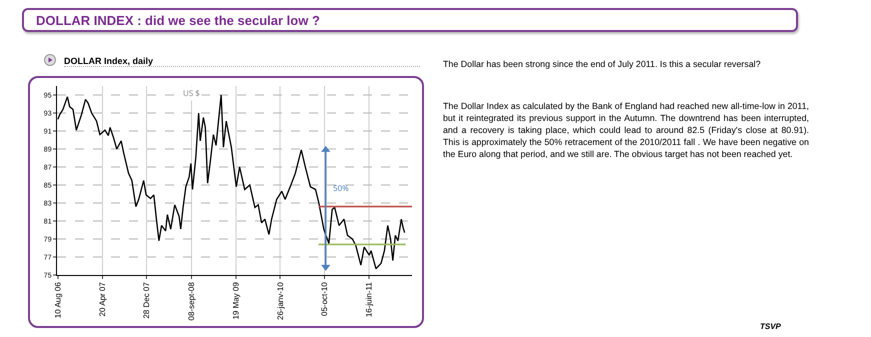  Describe the element at coordinates (341, 188) in the screenshot. I see `annotation: 50%` at that location.